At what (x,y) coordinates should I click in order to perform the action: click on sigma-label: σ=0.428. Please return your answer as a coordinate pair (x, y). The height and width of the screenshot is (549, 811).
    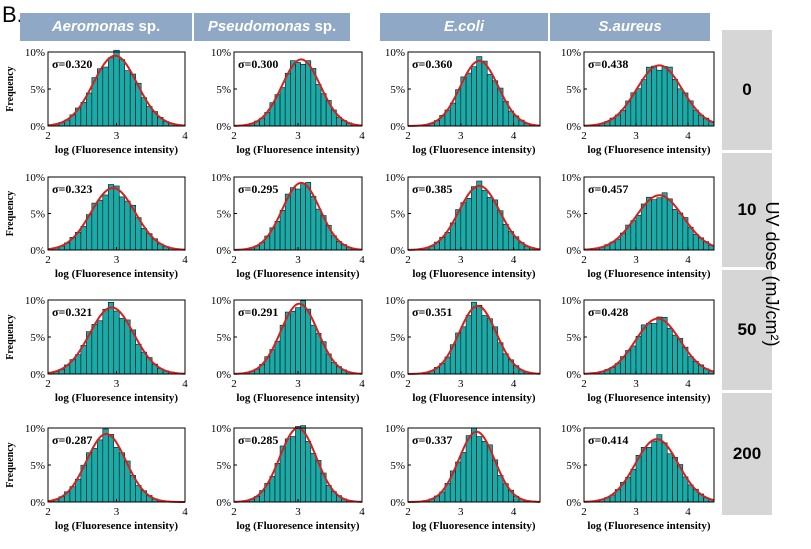
    Looking at the image, I should click on (608, 312).